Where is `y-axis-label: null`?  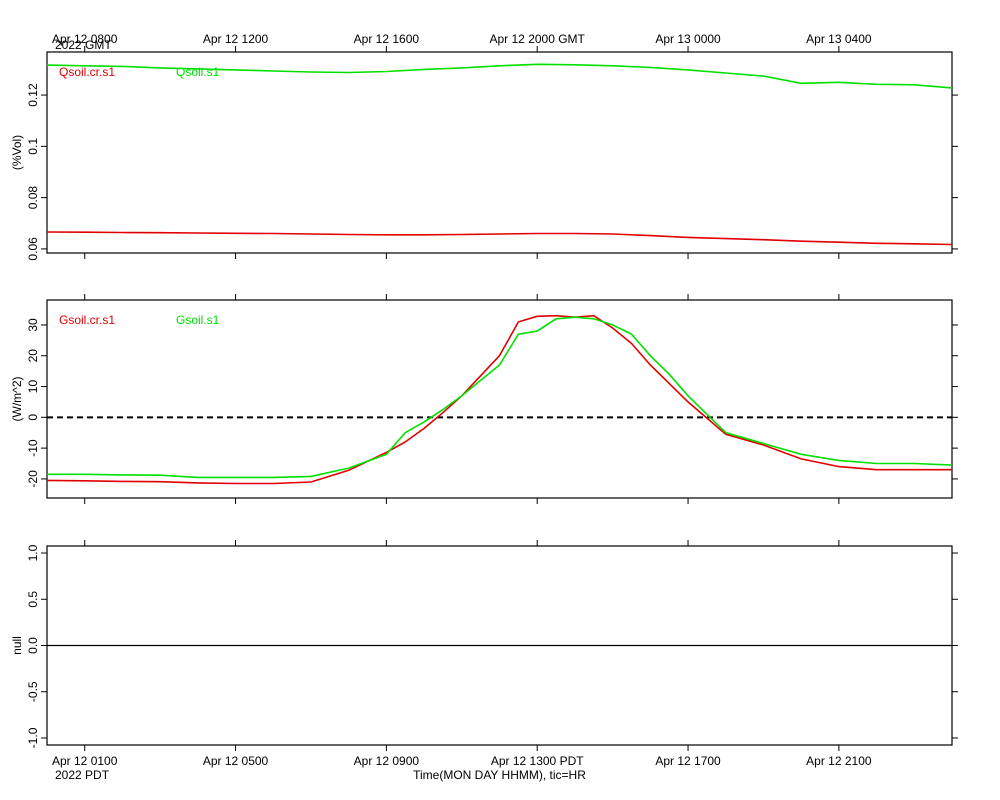
y-axis-label: null is located at coordinates (17, 645).